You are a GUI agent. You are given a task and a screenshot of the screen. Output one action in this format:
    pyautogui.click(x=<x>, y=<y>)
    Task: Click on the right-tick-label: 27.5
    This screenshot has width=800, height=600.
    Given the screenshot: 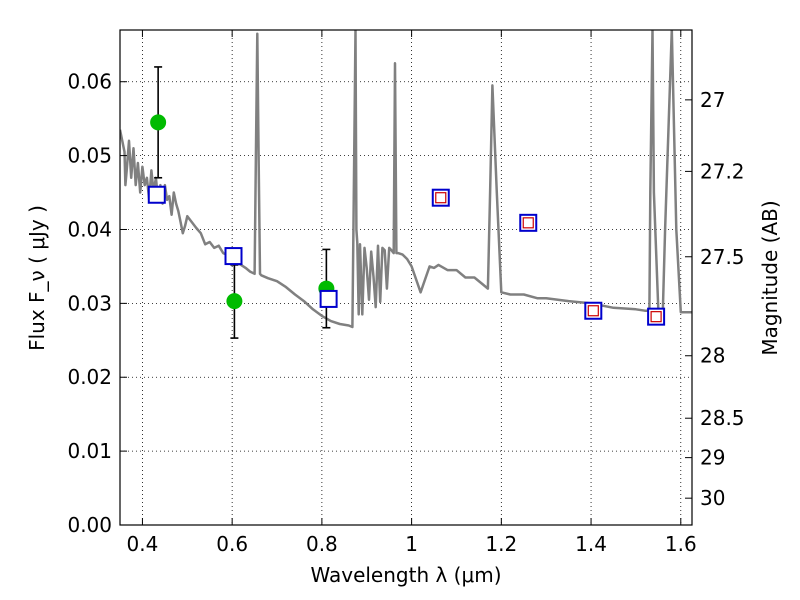 What is the action you would take?
    pyautogui.click(x=722, y=257)
    